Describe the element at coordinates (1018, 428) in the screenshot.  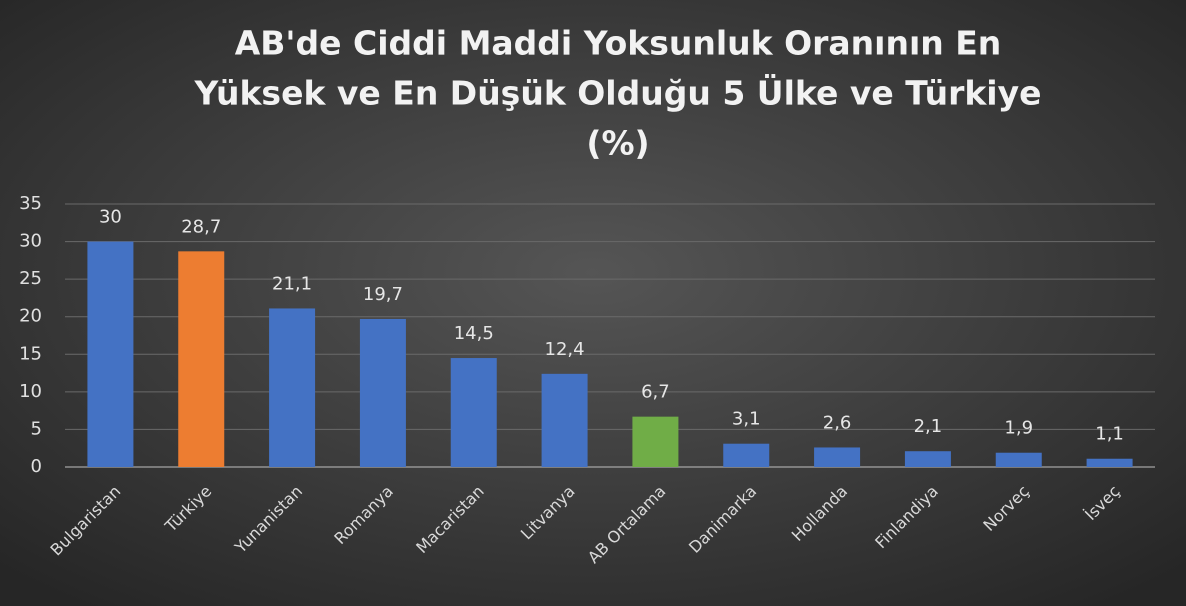
I see `value-label: 1,9` at that location.